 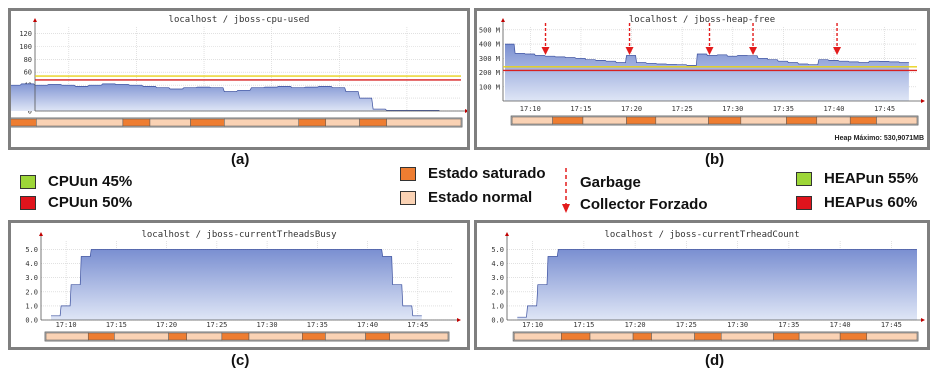 I want to click on chart-b-xtick: 17:10, so click(x=530, y=109).